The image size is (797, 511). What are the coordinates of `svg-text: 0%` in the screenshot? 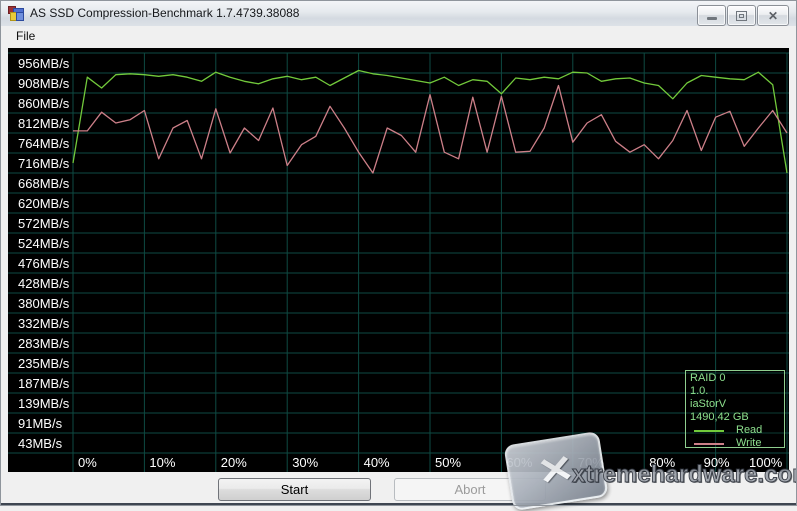 It's located at (87, 462).